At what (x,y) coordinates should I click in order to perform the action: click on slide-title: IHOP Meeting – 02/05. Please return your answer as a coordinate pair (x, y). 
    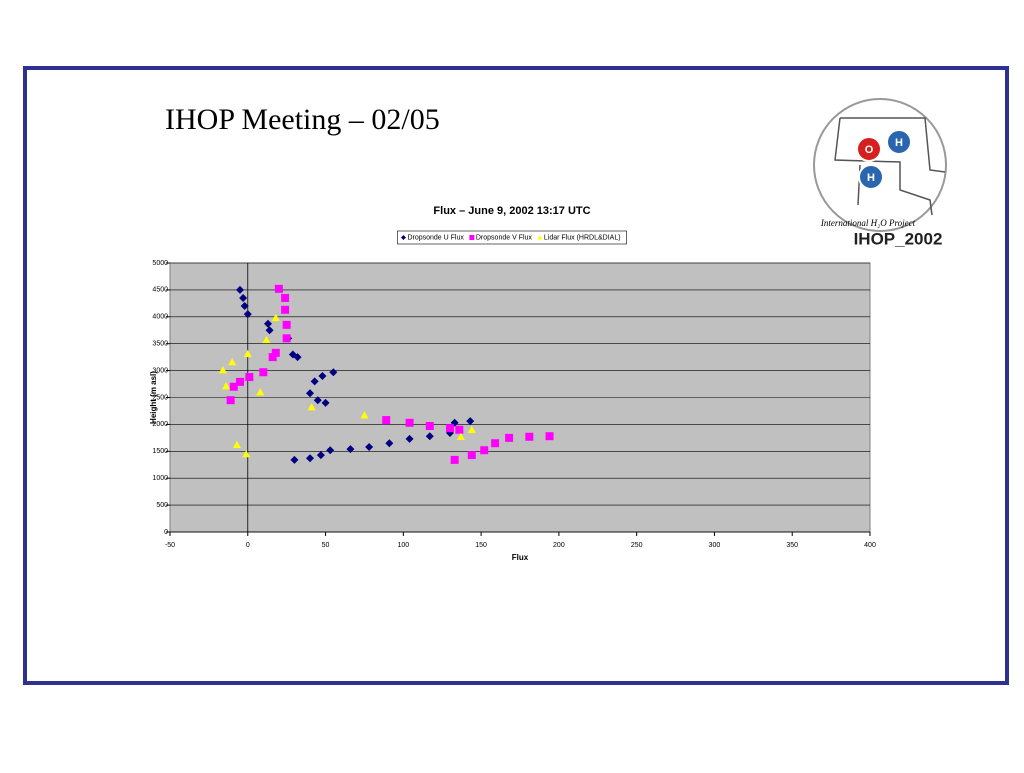
    Looking at the image, I should click on (302, 119).